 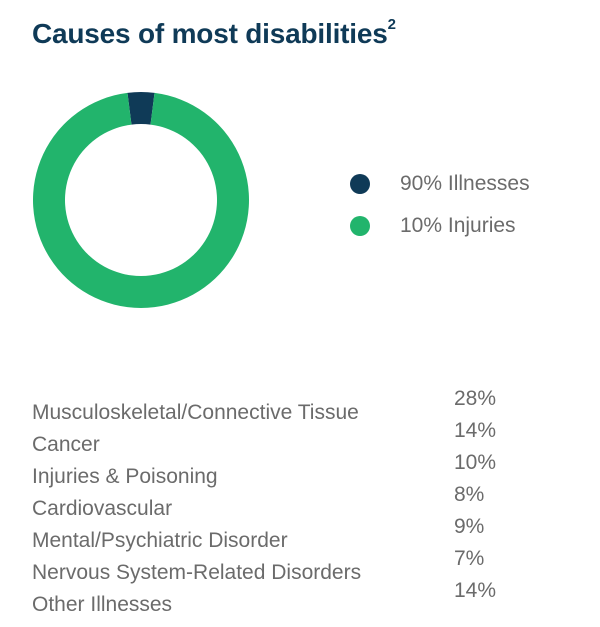 I want to click on legend-item-injuries: 10% Injuries, so click(x=440, y=226).